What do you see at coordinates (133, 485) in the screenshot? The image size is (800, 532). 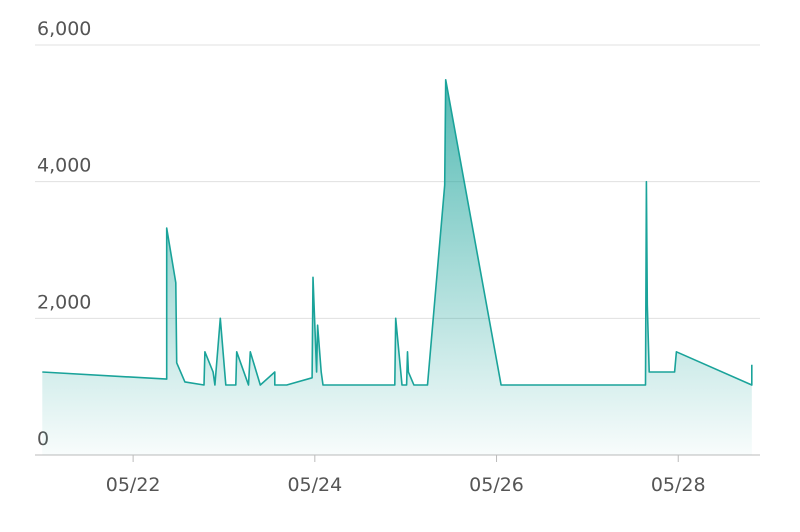 I see `x-tick-label: 05/22` at bounding box center [133, 485].